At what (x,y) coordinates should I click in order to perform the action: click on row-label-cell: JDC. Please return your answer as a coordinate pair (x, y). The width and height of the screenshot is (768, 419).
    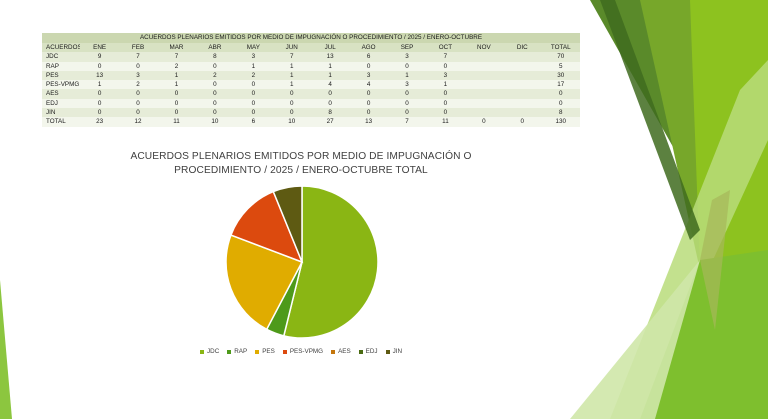
    Looking at the image, I should click on (61, 57).